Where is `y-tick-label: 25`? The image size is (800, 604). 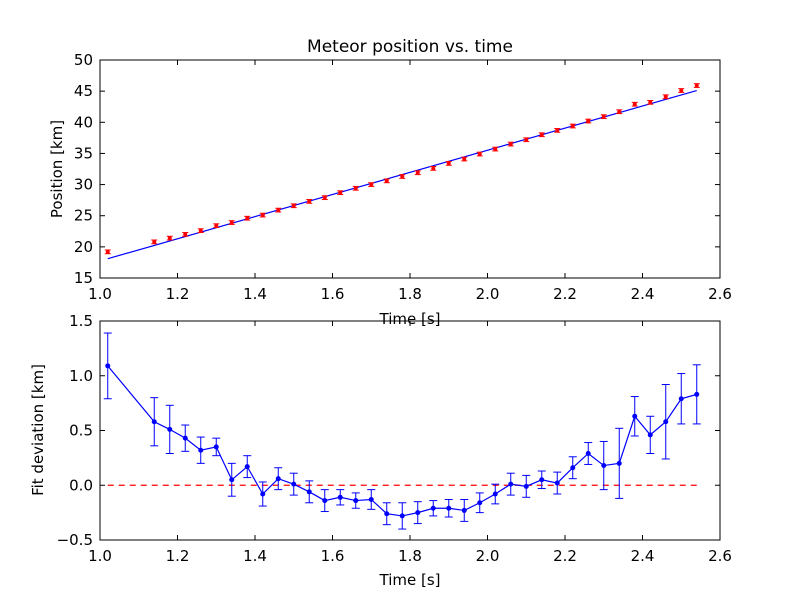 y-tick-label: 25 is located at coordinates (83, 216).